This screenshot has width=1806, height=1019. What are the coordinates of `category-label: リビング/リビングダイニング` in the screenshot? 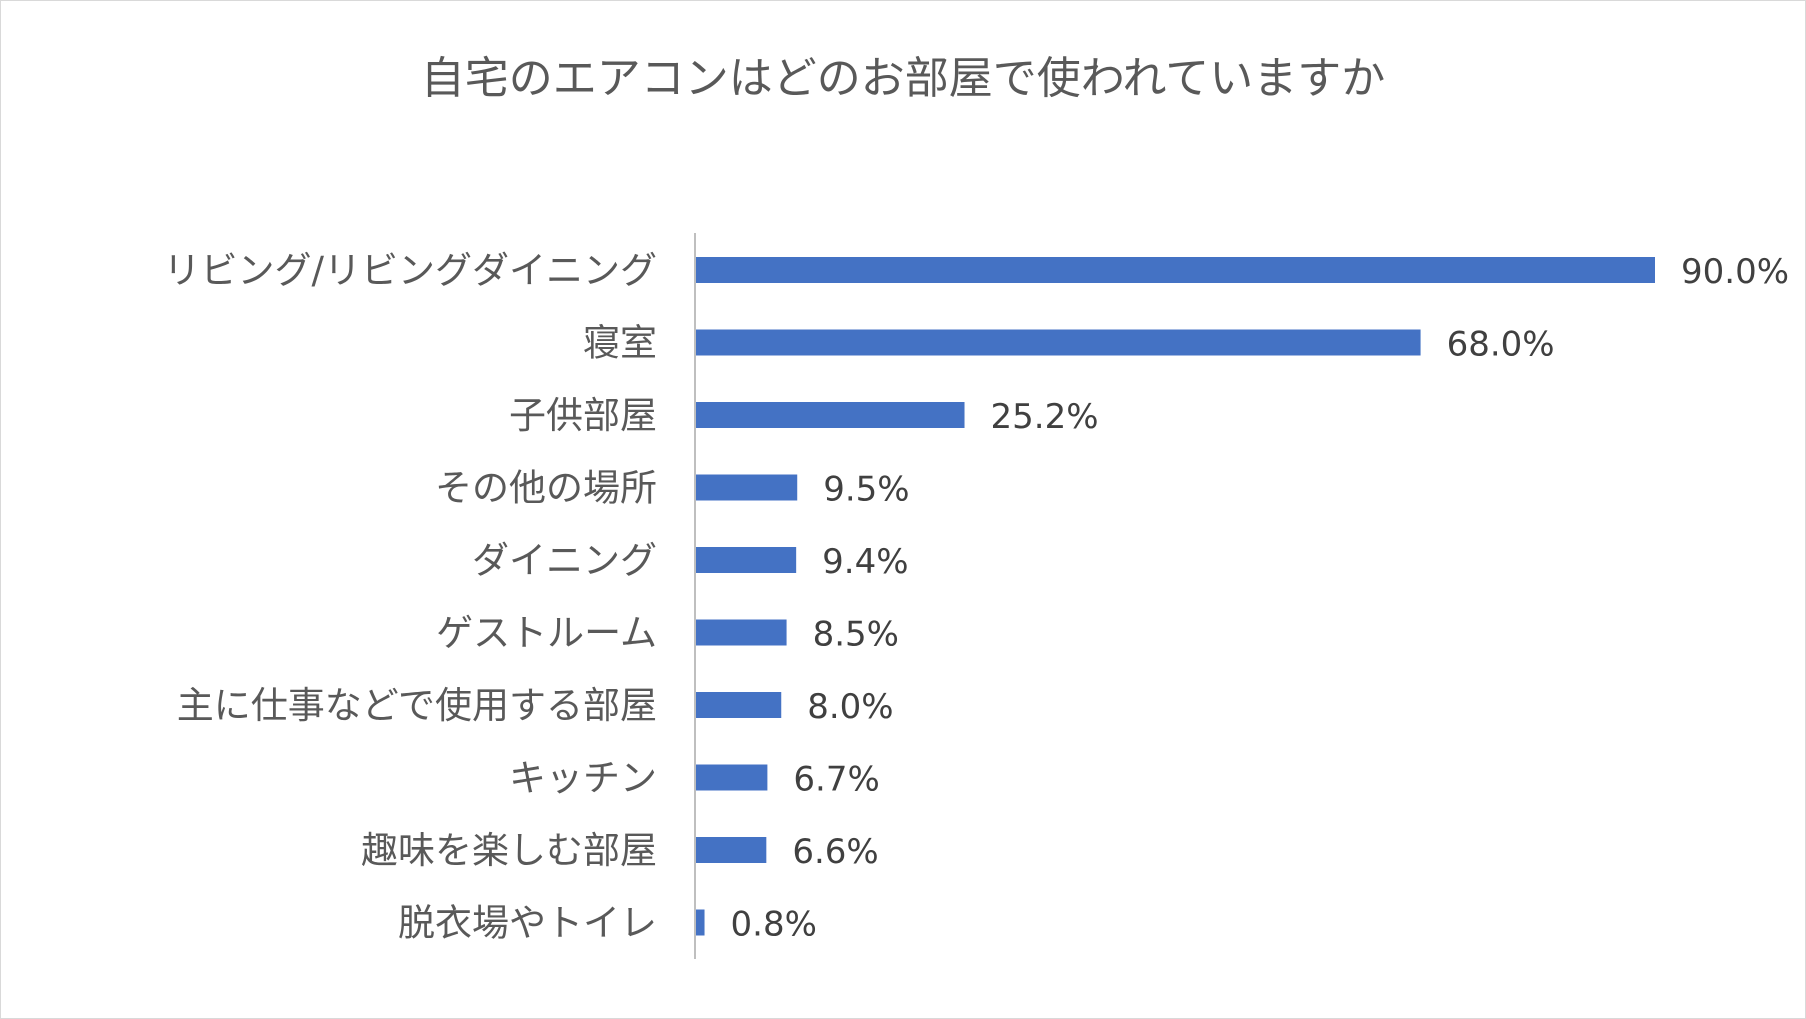 It's located at (410, 270).